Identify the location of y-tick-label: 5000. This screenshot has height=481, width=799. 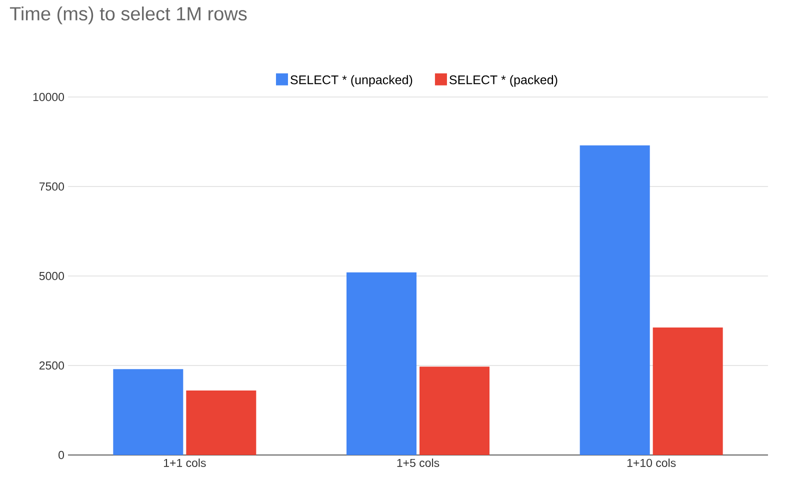
(51, 276).